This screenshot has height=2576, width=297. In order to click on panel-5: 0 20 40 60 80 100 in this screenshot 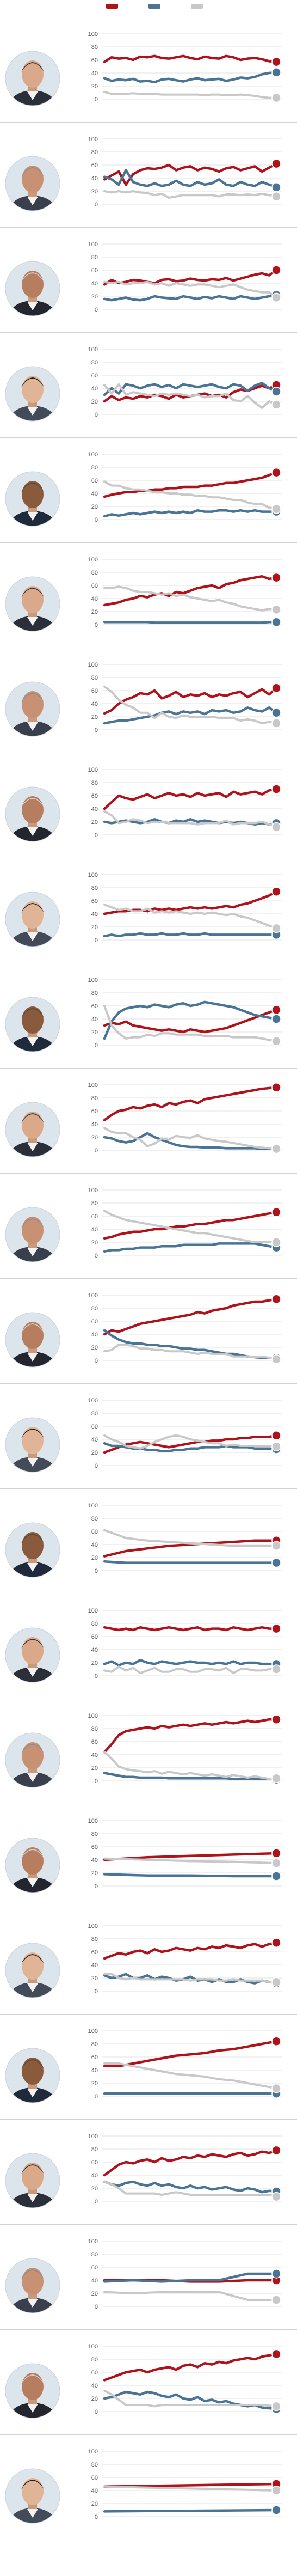, I will do `click(148, 490)`.